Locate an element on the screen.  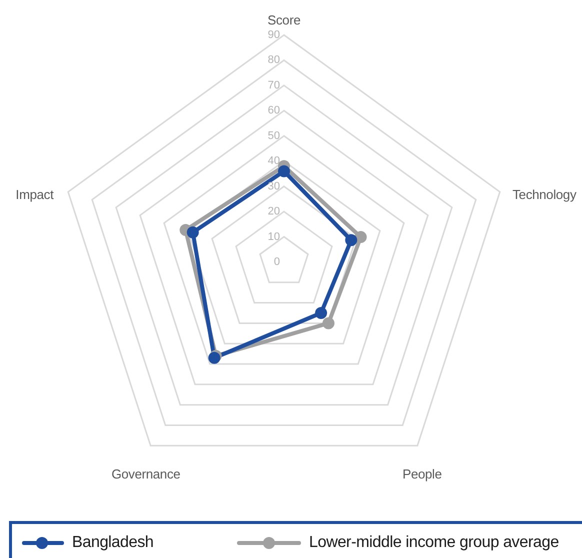
y-tick-label: 90 is located at coordinates (274, 35).